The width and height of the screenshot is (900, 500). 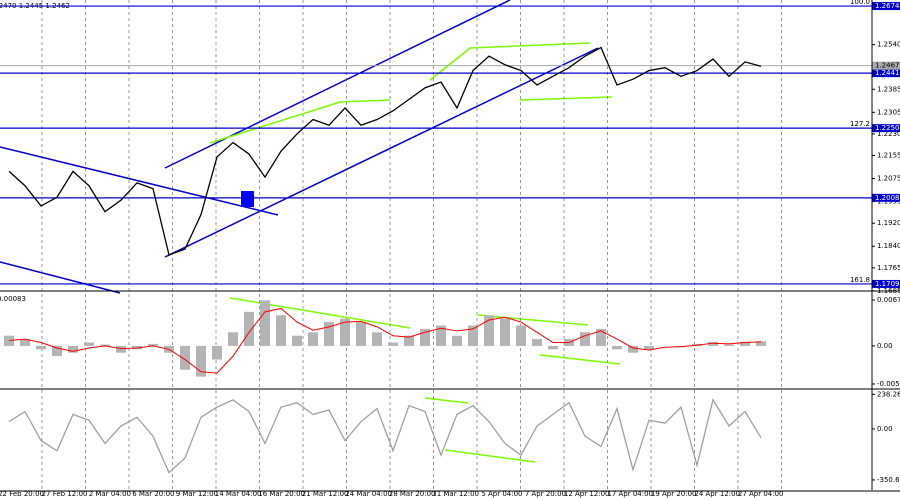 I want to click on level-label: 1.2008, so click(x=887, y=198).